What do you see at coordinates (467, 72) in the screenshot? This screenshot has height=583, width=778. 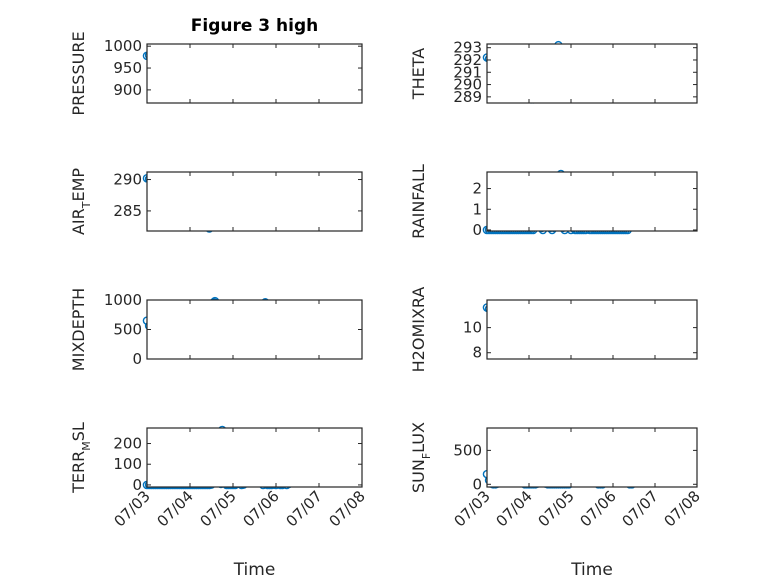 I see `y-tick-label: 291` at bounding box center [467, 72].